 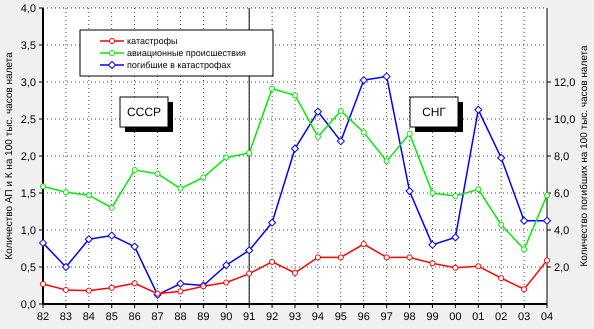 I want to click on x-tick-label: 97, so click(x=386, y=317).